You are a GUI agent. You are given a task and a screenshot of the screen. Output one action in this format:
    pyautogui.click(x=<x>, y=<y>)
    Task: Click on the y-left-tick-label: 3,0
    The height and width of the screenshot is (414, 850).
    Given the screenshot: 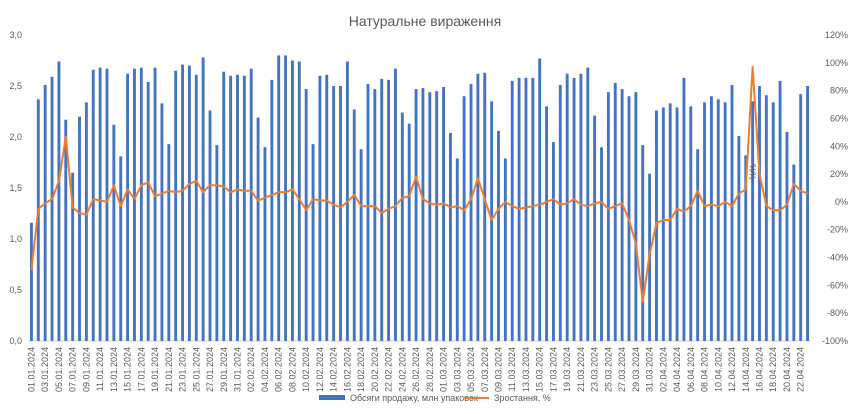 What is the action you would take?
    pyautogui.click(x=15, y=35)
    